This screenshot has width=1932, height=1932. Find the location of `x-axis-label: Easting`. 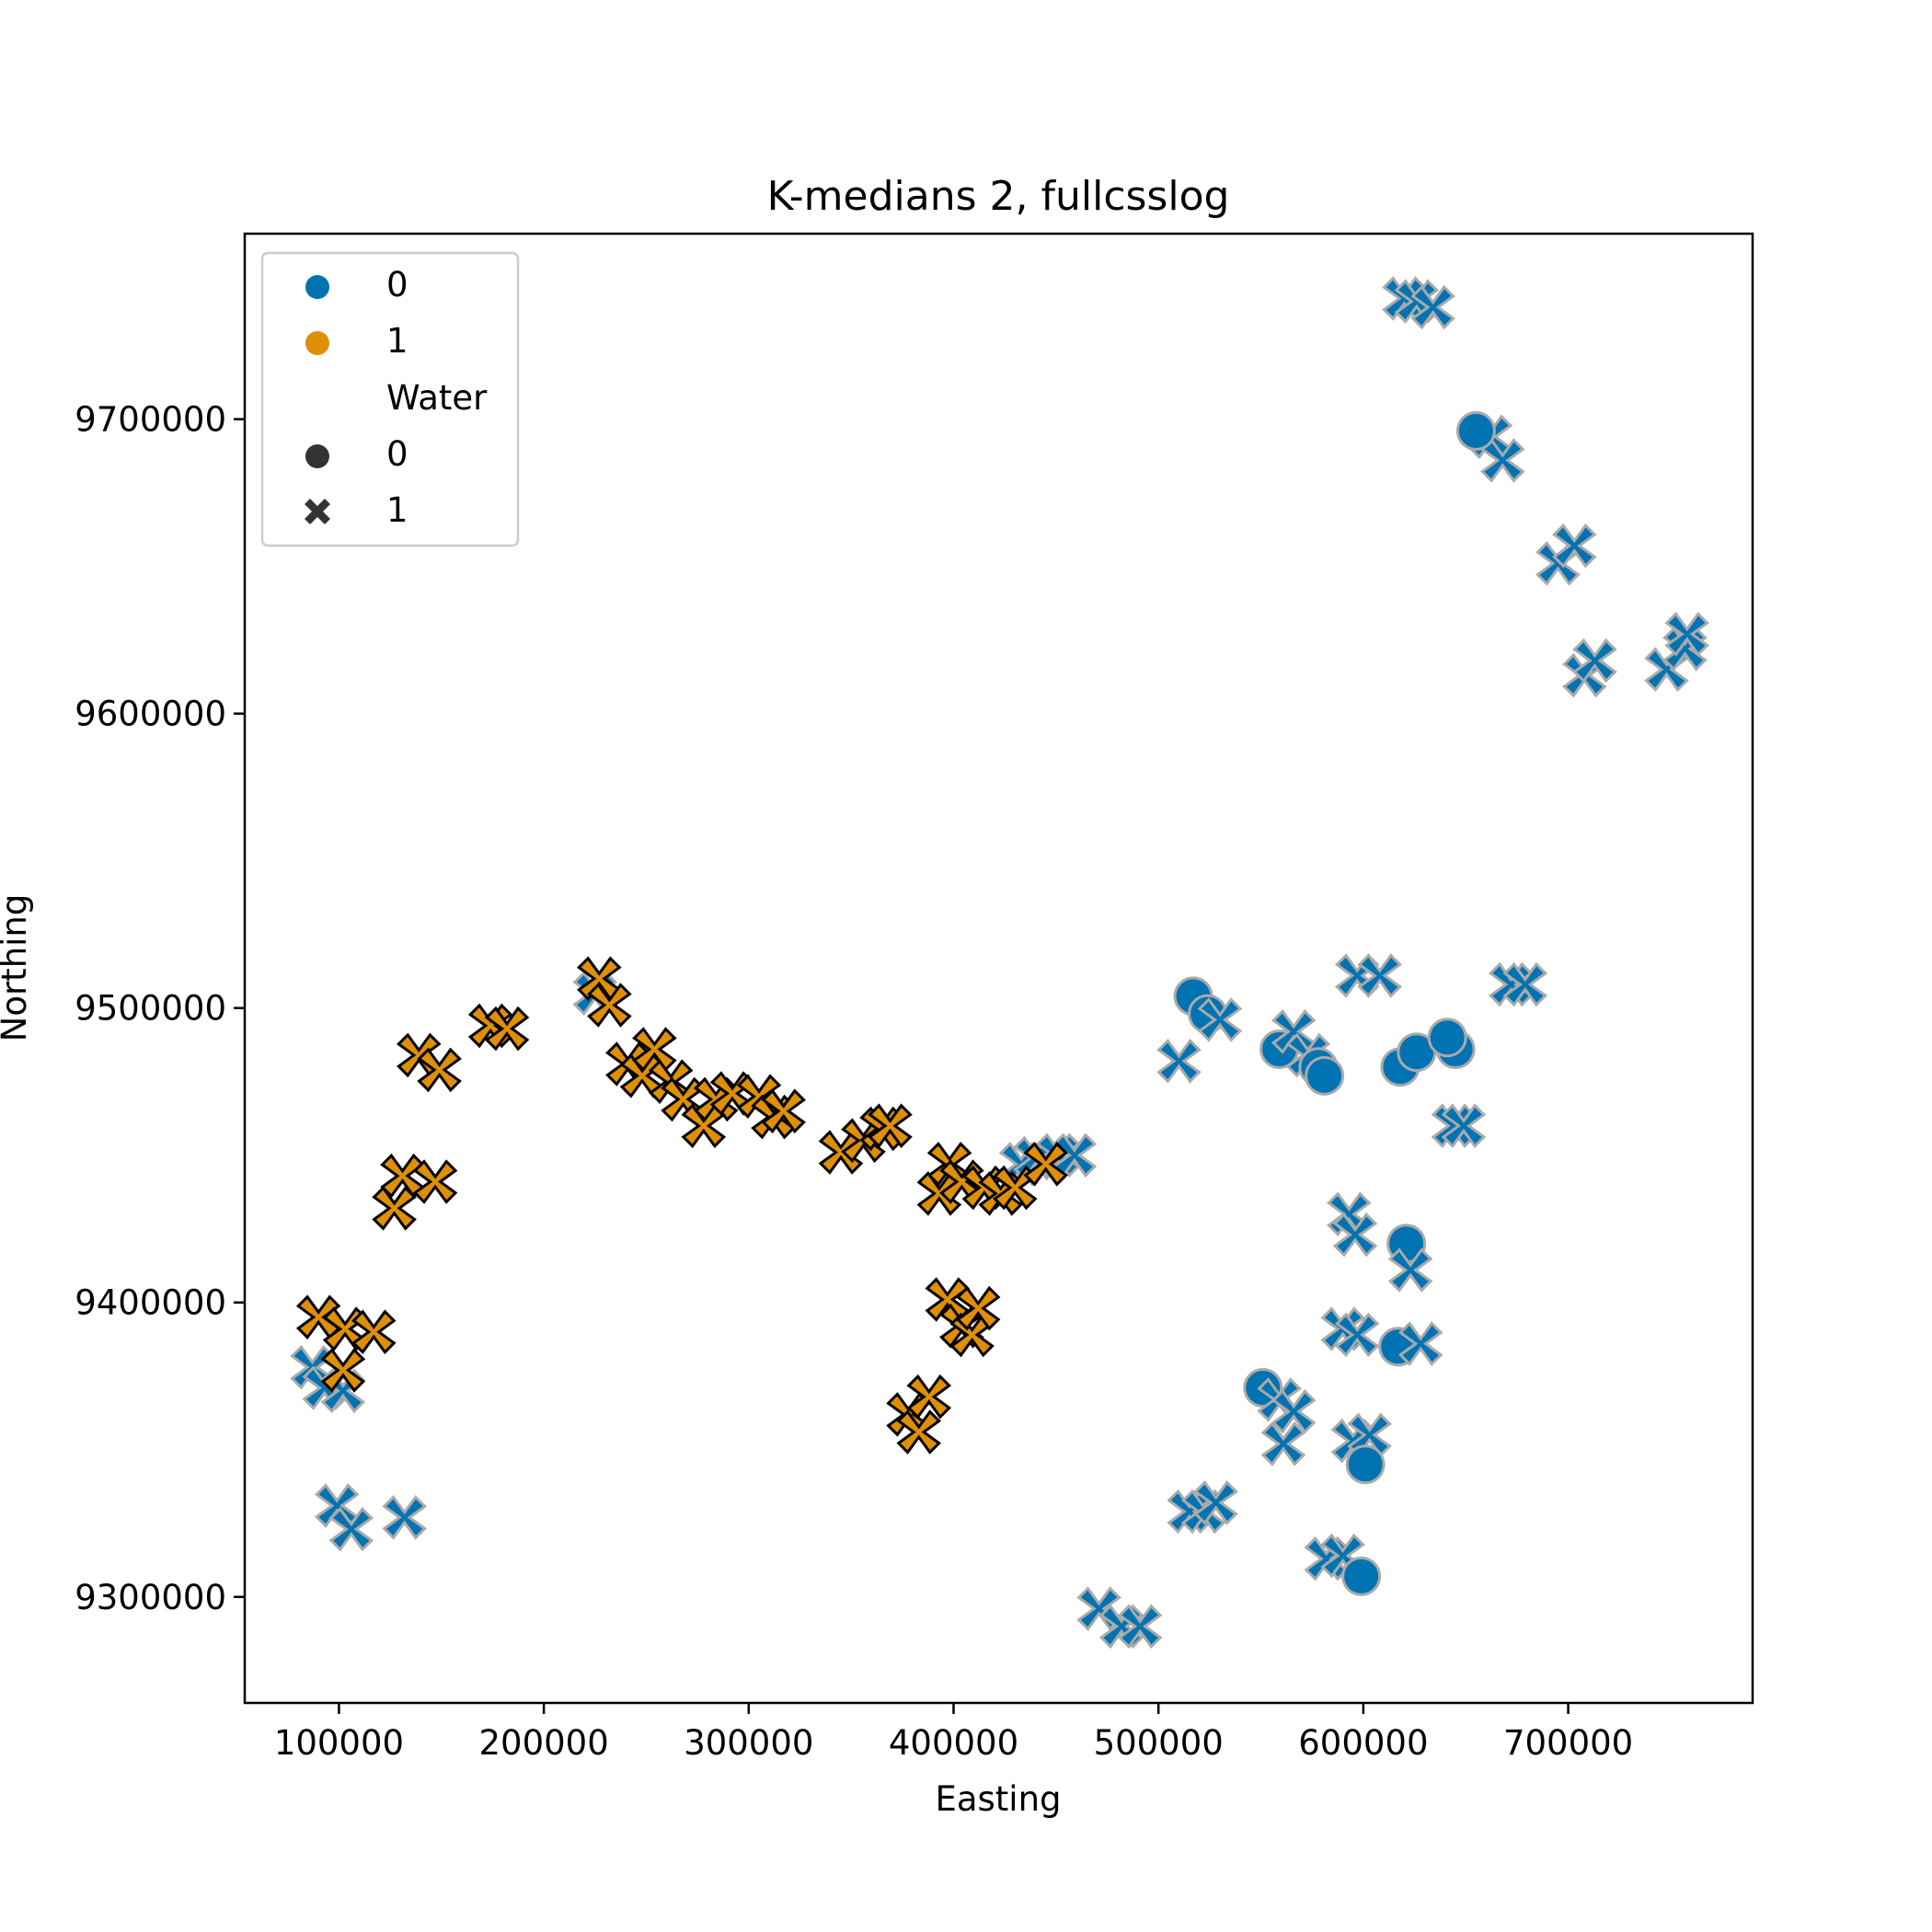

x-axis-label: Easting is located at coordinates (998, 1799).